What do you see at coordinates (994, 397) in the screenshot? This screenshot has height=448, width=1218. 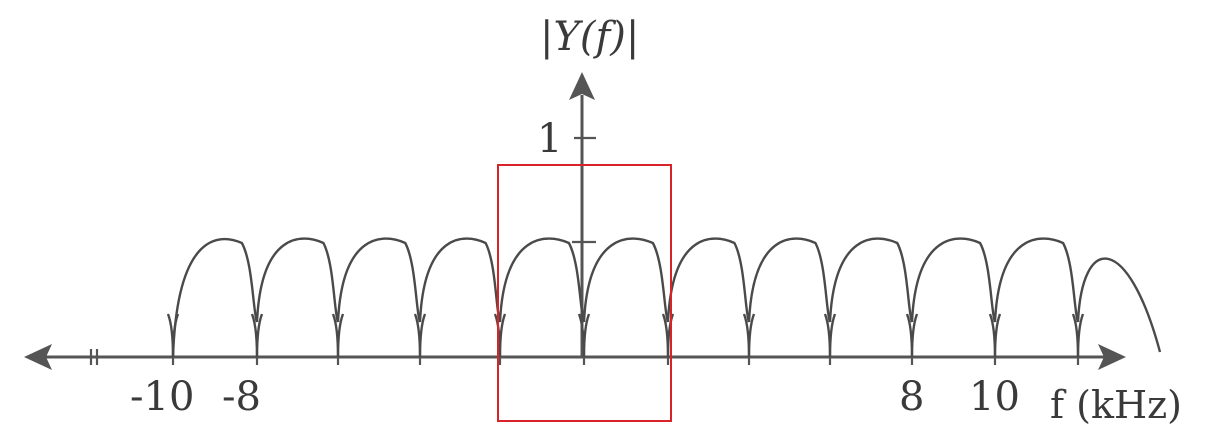 I see `x-tick-label-10: 10` at bounding box center [994, 397].